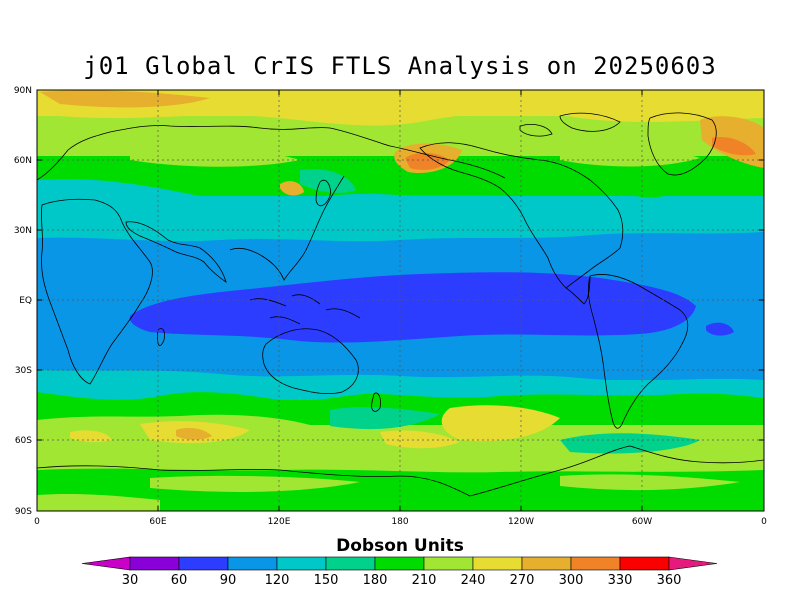 This screenshot has height=600, width=800. I want to click on colorbar-tick-label: 120, so click(277, 580).